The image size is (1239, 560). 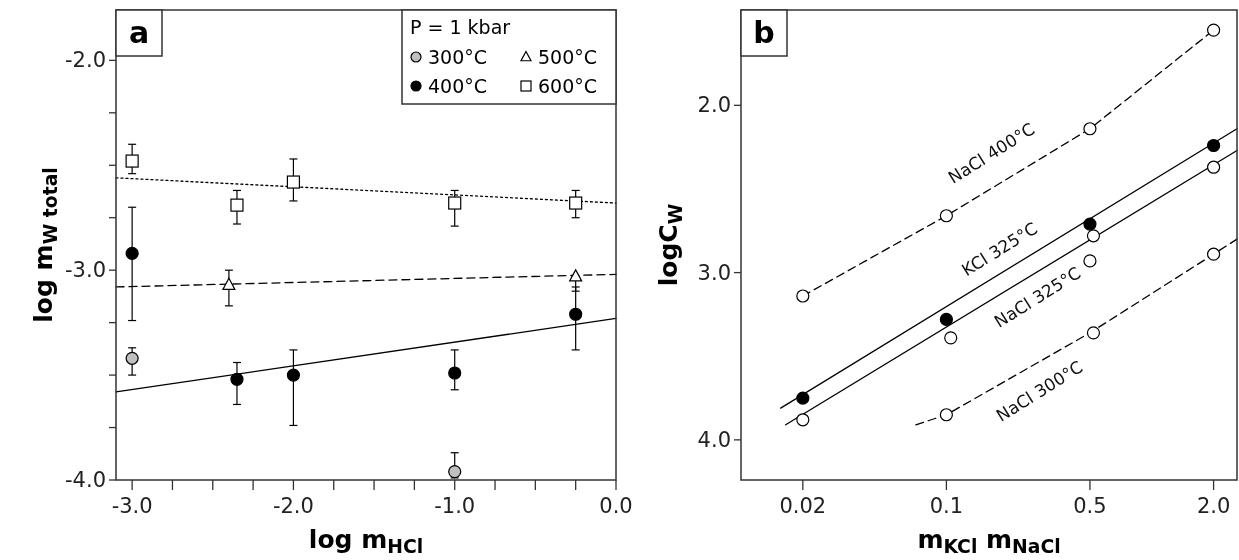 What do you see at coordinates (132, 506) in the screenshot?
I see `x-tick-label: -3.0` at bounding box center [132, 506].